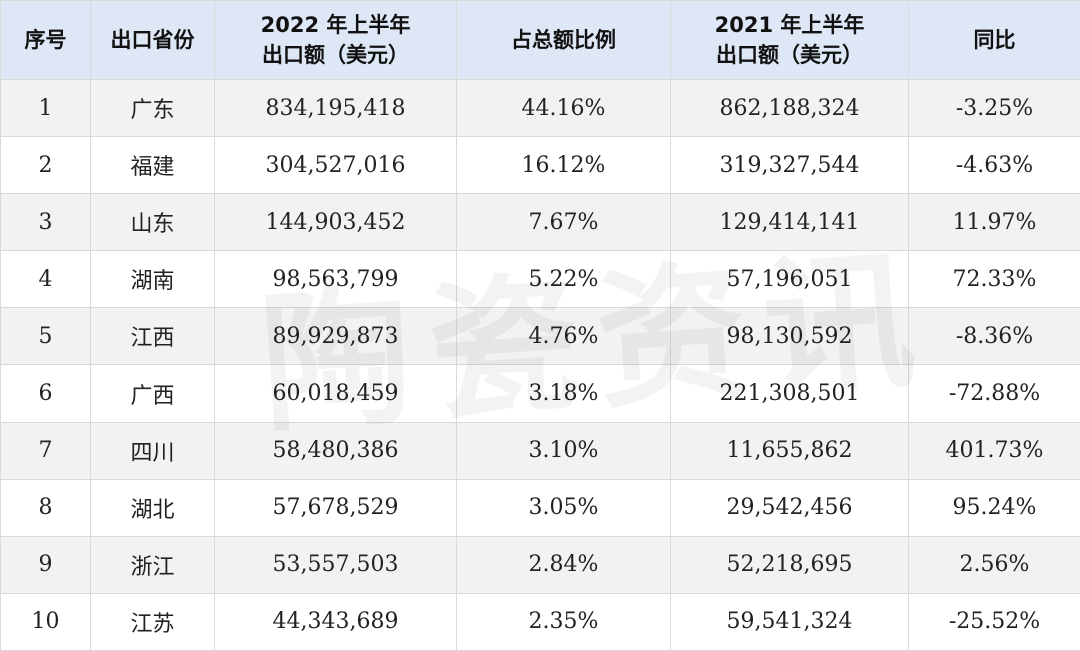  Describe the element at coordinates (152, 450) in the screenshot. I see `cell-province: 四川` at that location.